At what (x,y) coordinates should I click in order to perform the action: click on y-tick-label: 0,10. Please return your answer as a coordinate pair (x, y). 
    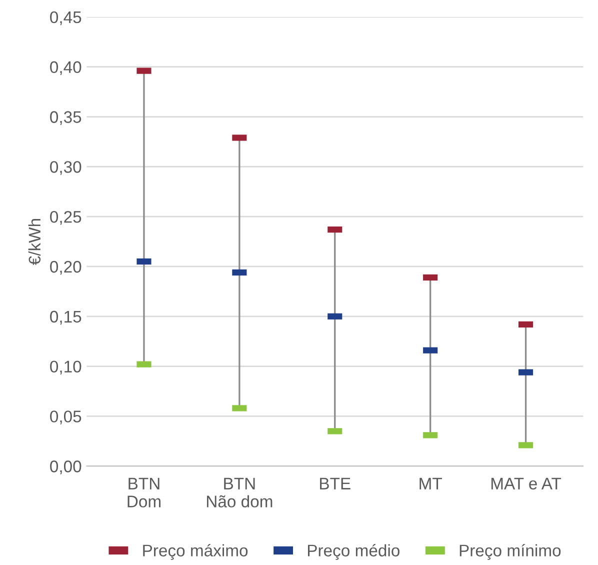
    Looking at the image, I should click on (66, 367).